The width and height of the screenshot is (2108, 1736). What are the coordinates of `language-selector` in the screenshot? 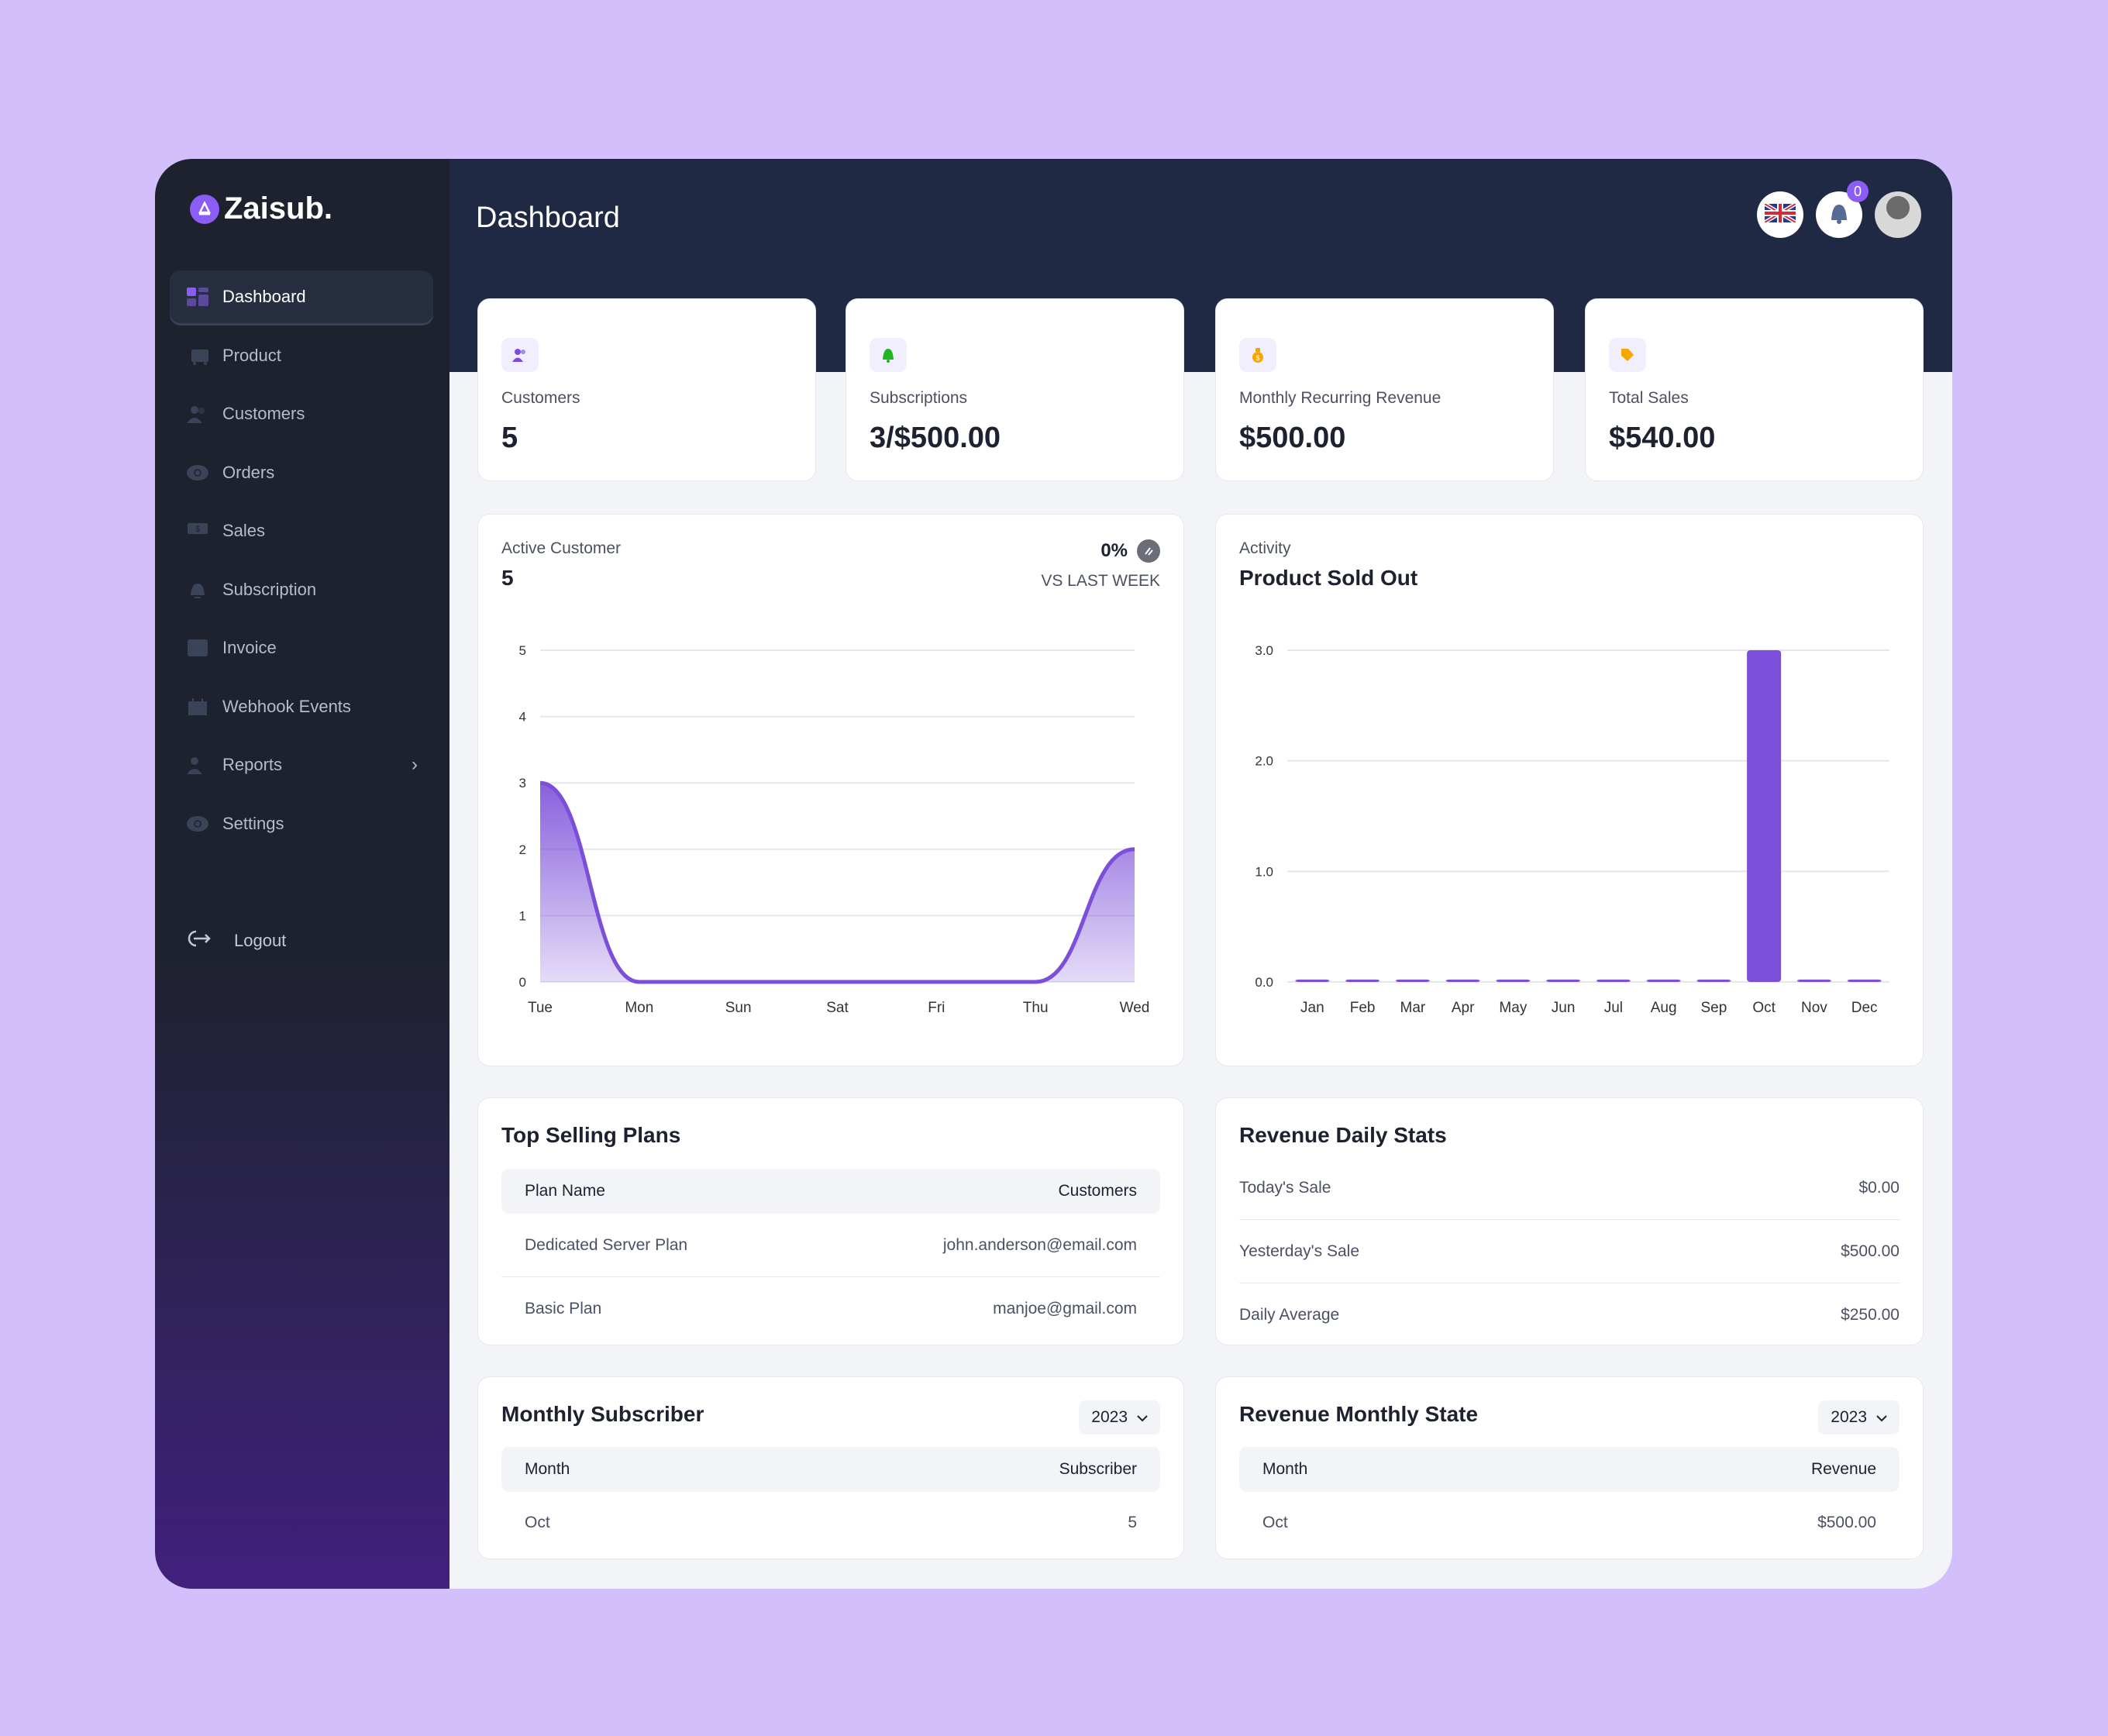 It's located at (1780, 214).